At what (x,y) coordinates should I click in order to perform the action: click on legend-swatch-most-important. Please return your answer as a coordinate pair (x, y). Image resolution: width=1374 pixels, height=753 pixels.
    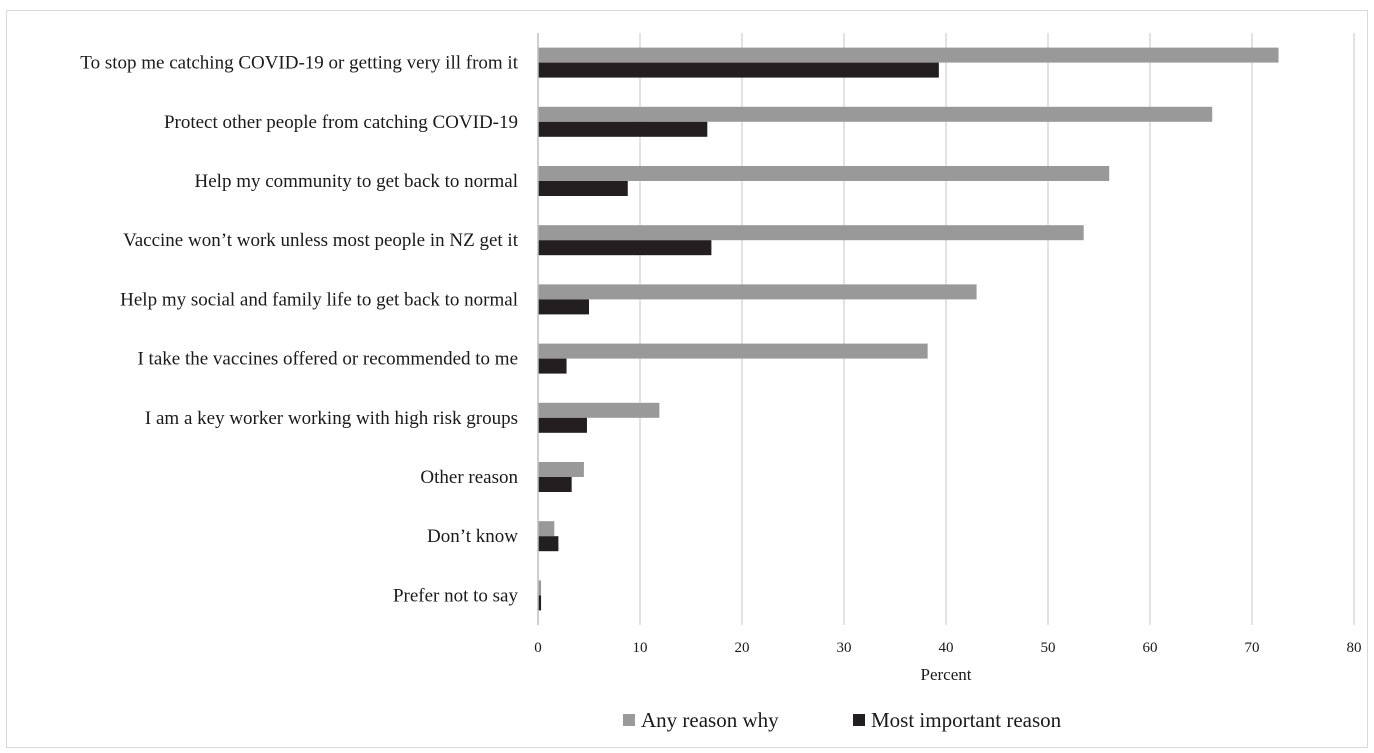
    Looking at the image, I should click on (859, 720).